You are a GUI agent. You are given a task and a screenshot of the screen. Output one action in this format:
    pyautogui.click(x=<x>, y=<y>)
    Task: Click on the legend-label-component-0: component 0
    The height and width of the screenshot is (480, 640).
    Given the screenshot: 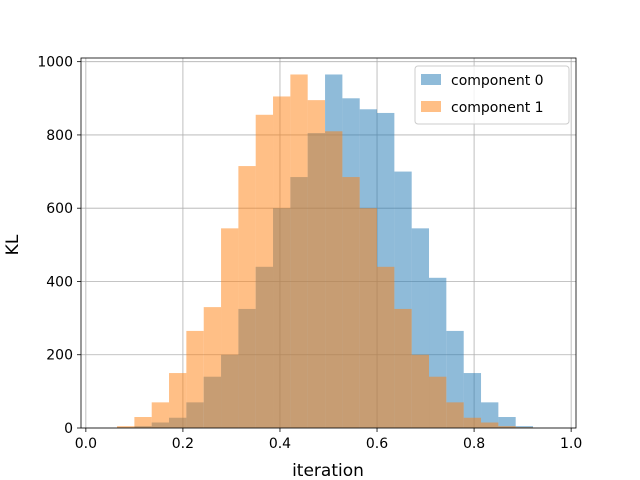 What is the action you would take?
    pyautogui.click(x=497, y=81)
    